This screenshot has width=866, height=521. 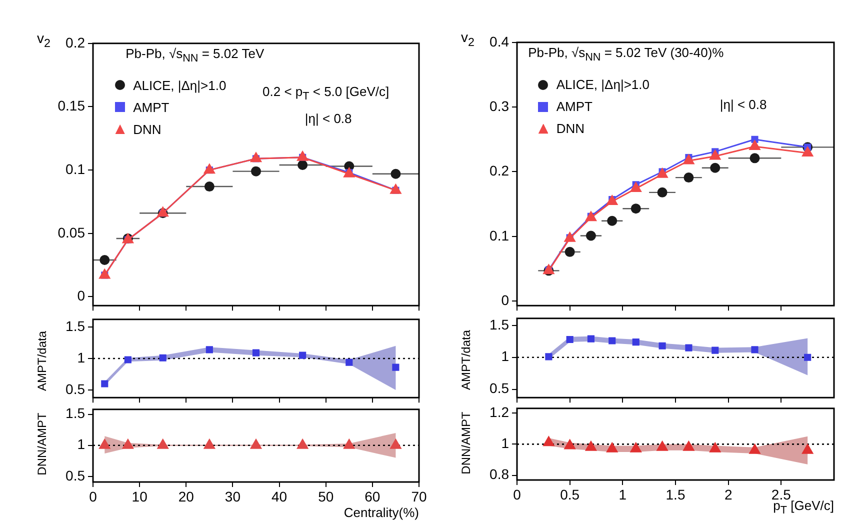 I want to click on annotation: Pb-Pb, √s$_{NN}$ = 5.02 TeV, so click(x=195, y=55).